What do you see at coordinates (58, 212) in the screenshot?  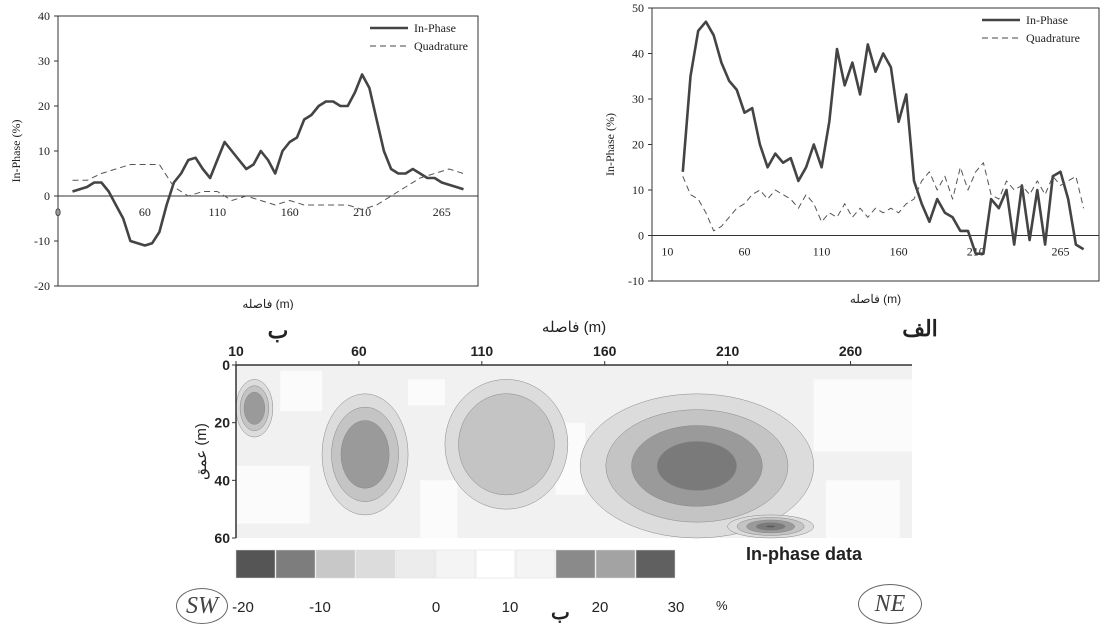 I see `x-tick-label: 0` at bounding box center [58, 212].